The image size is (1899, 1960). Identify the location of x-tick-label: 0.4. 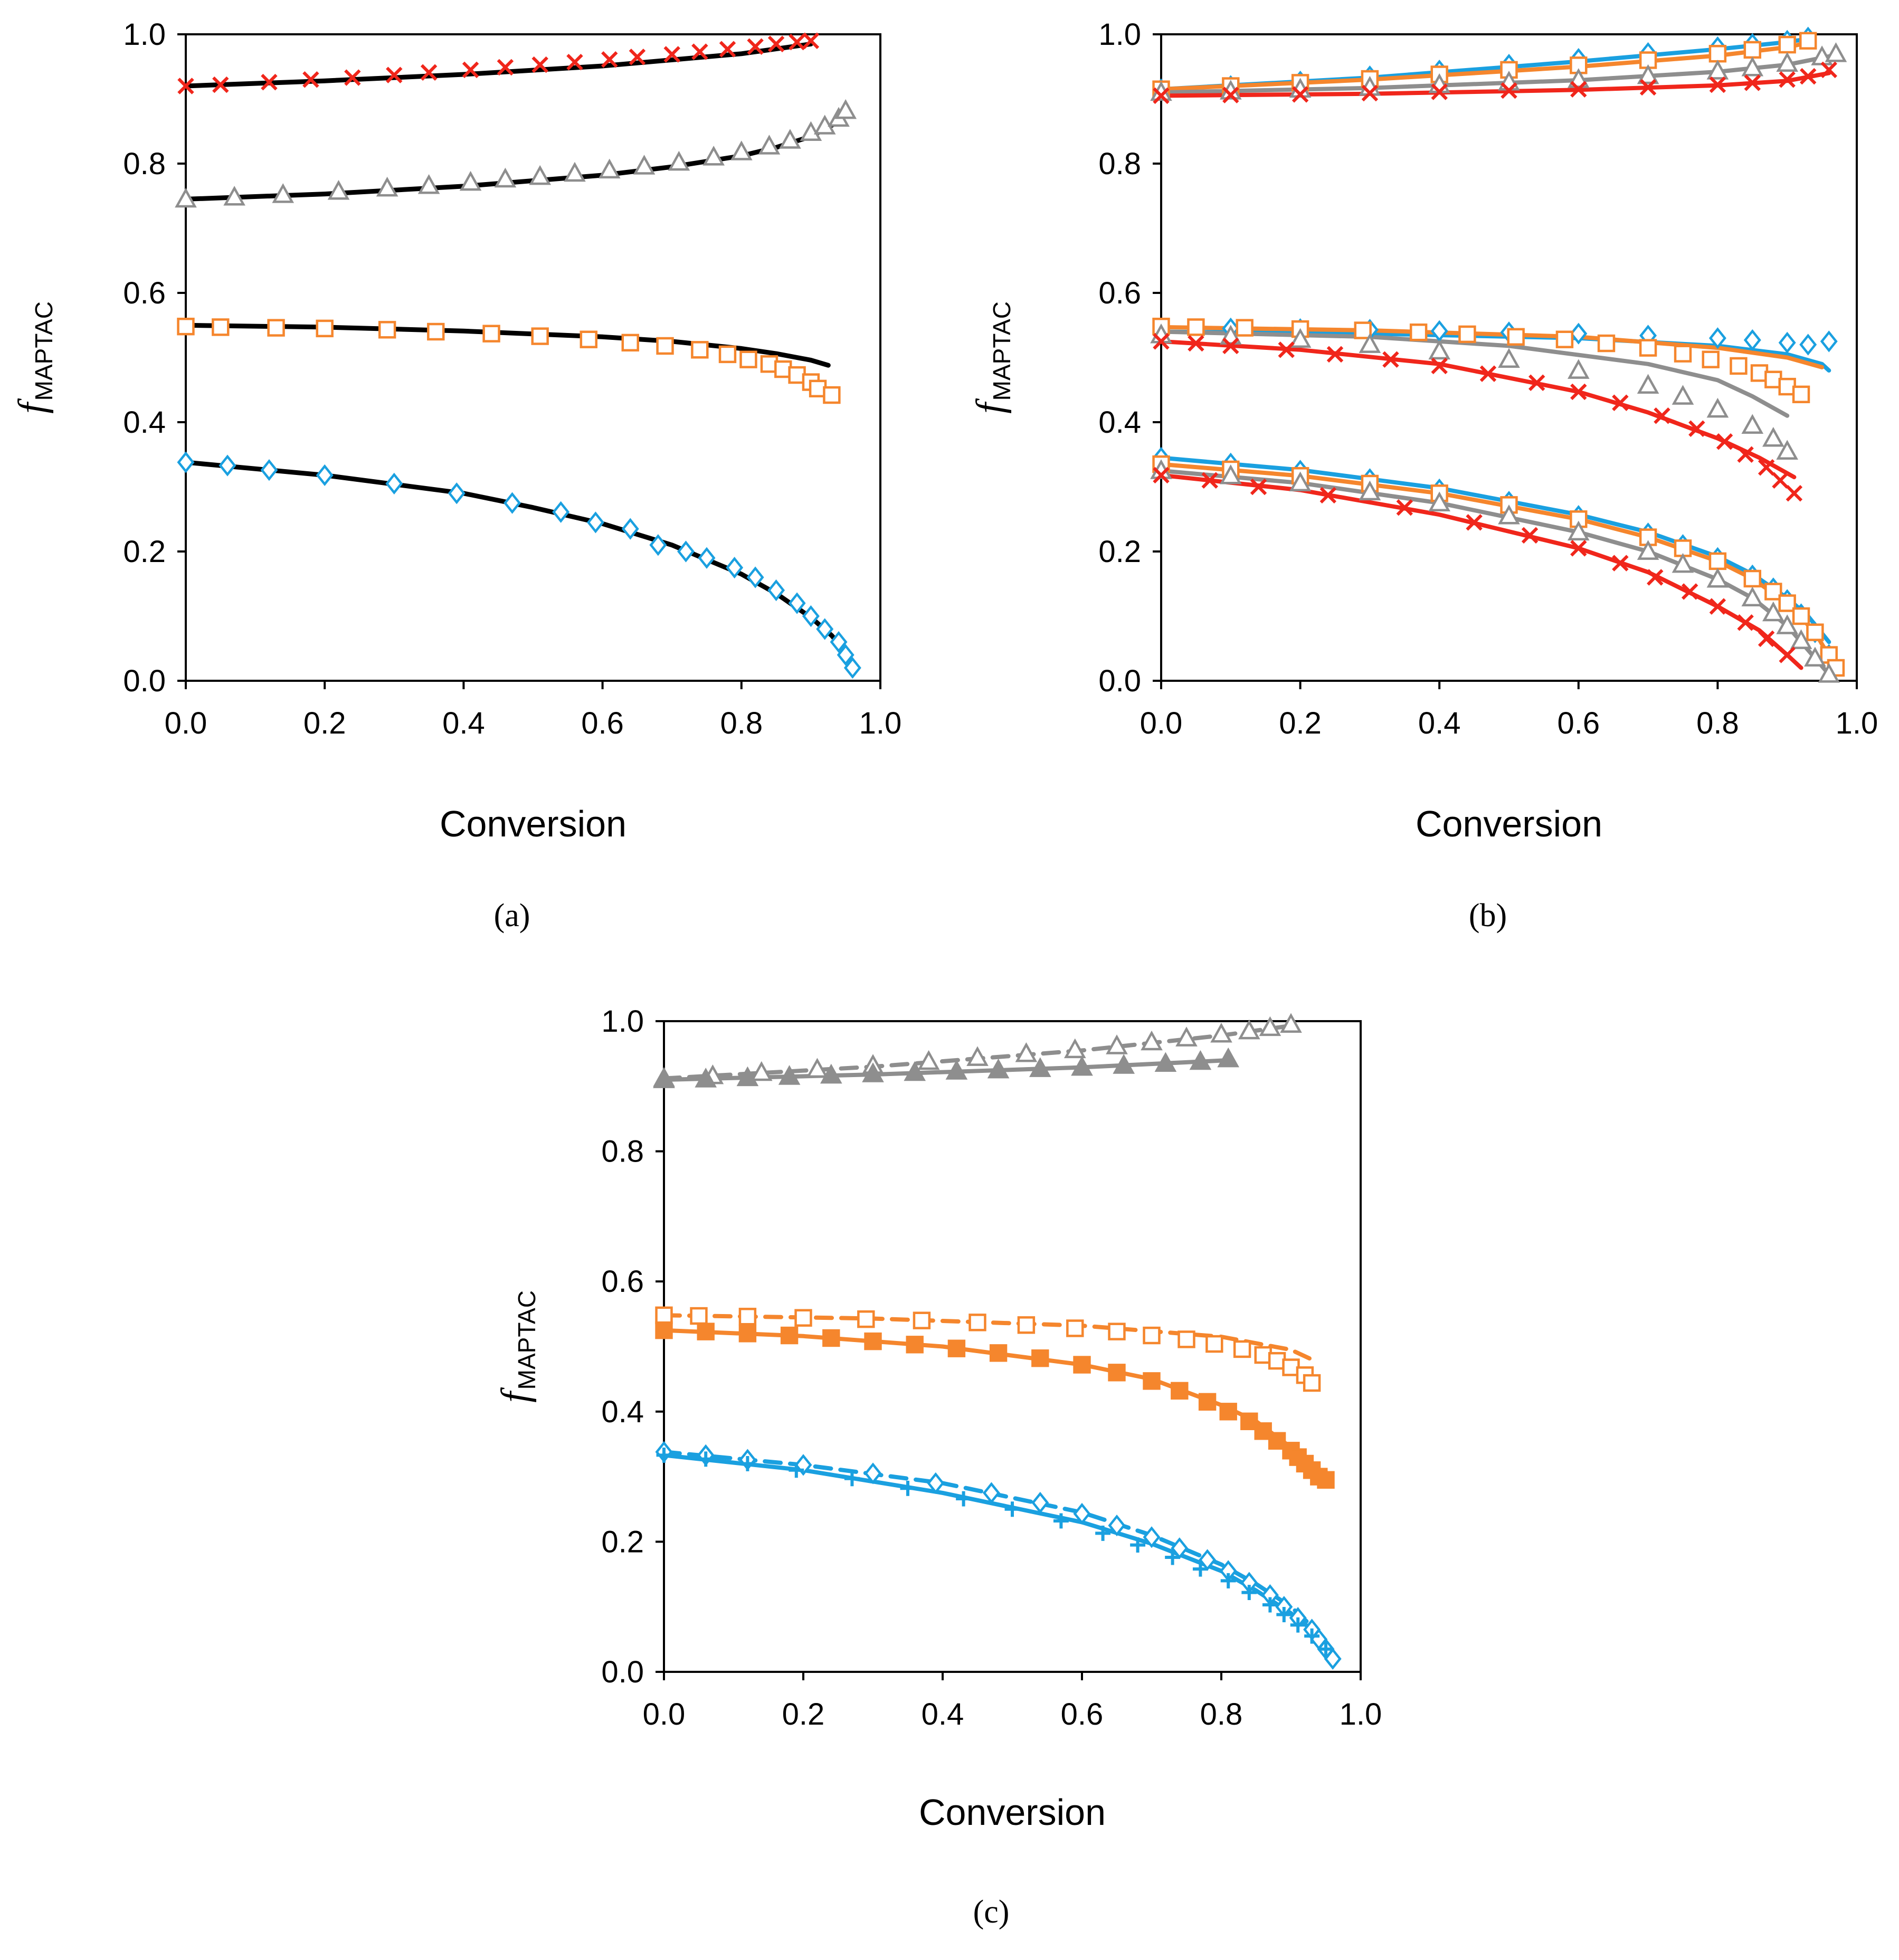
(1439, 723).